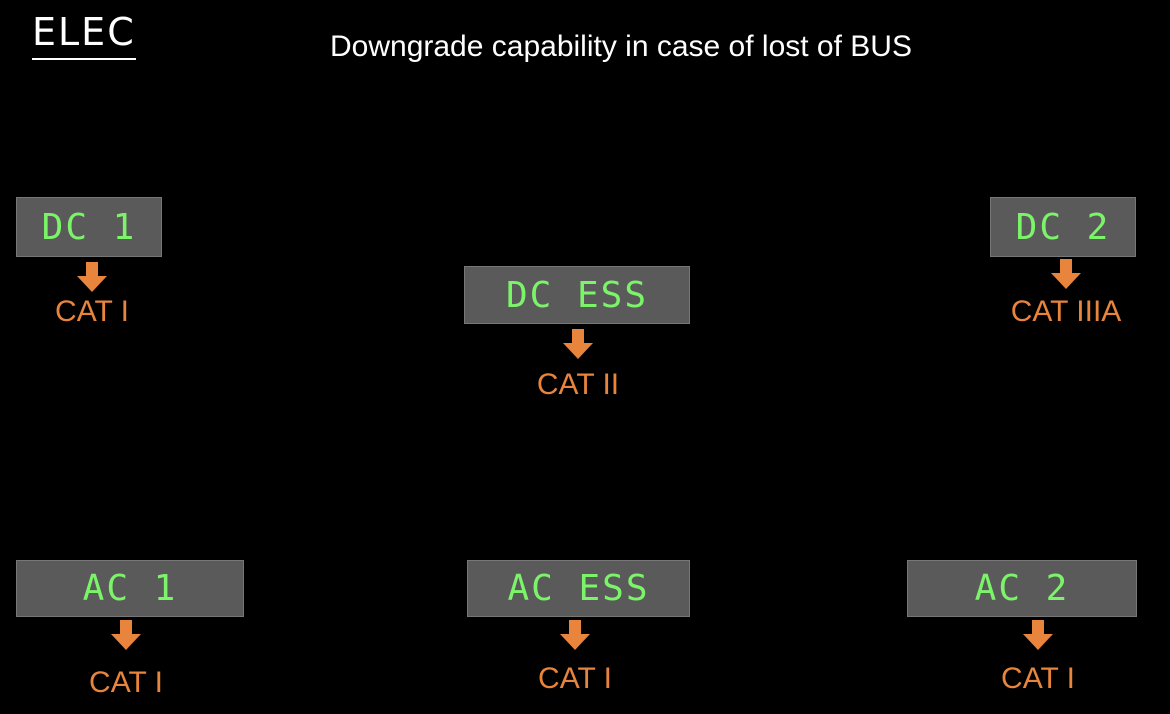 This screenshot has height=714, width=1170. I want to click on bus-box: DC ESS, so click(577, 295).